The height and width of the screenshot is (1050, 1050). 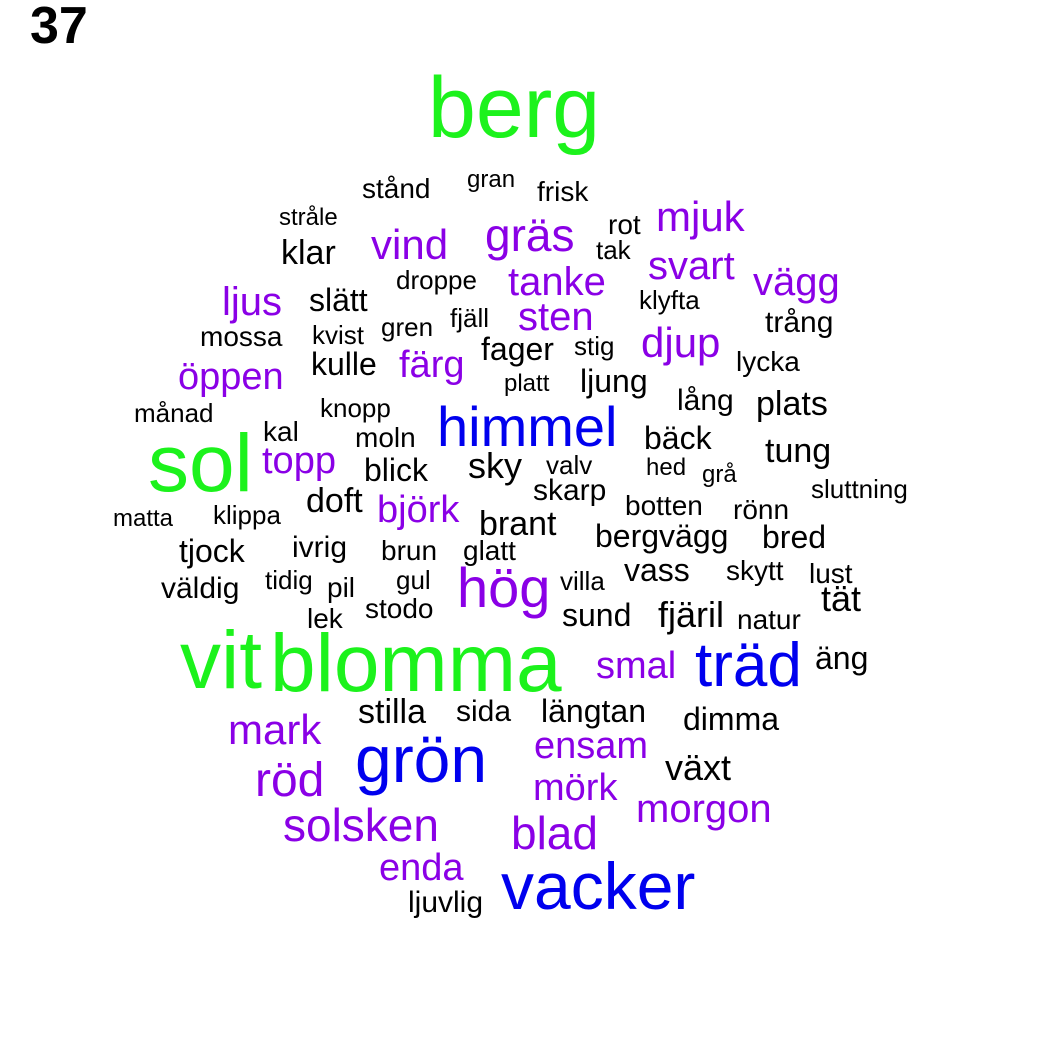 I want to click on cloud-word: tjock, so click(x=212, y=551).